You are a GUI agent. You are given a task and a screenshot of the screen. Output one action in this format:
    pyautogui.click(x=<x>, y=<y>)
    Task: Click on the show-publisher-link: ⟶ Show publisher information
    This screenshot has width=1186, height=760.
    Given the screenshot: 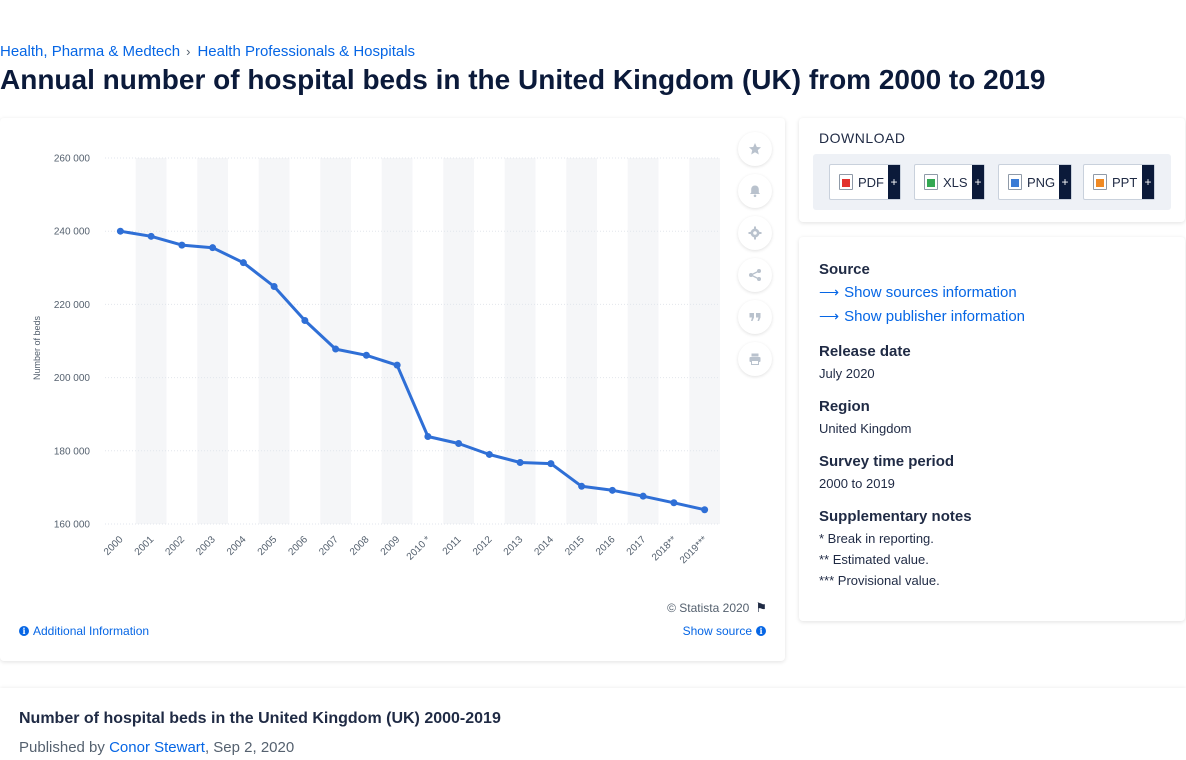 What is the action you would take?
    pyautogui.click(x=922, y=316)
    